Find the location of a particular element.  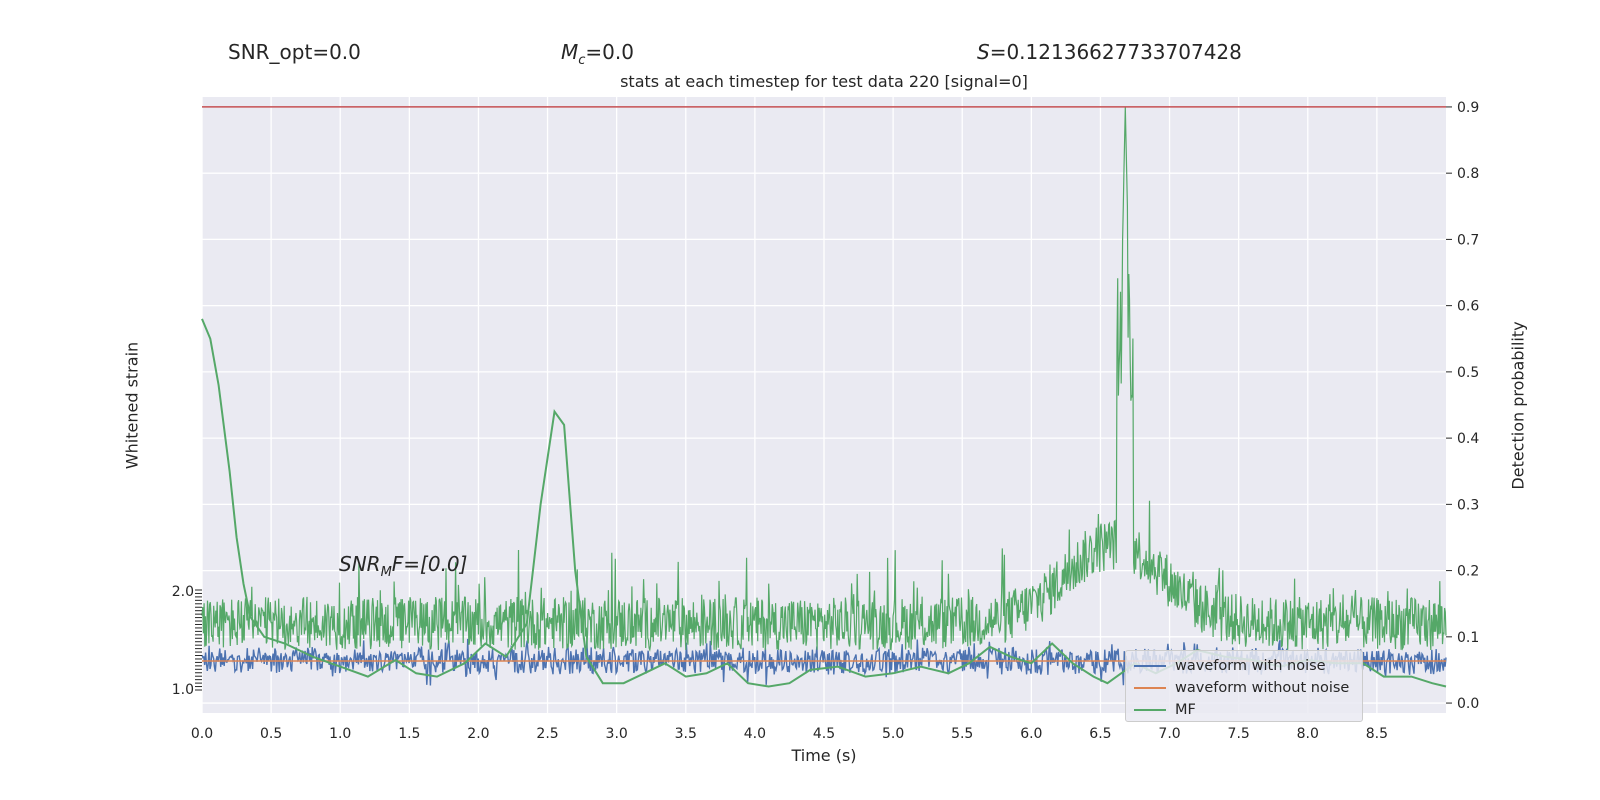

legend-label-clean: waveform without noise is located at coordinates (1262, 688).